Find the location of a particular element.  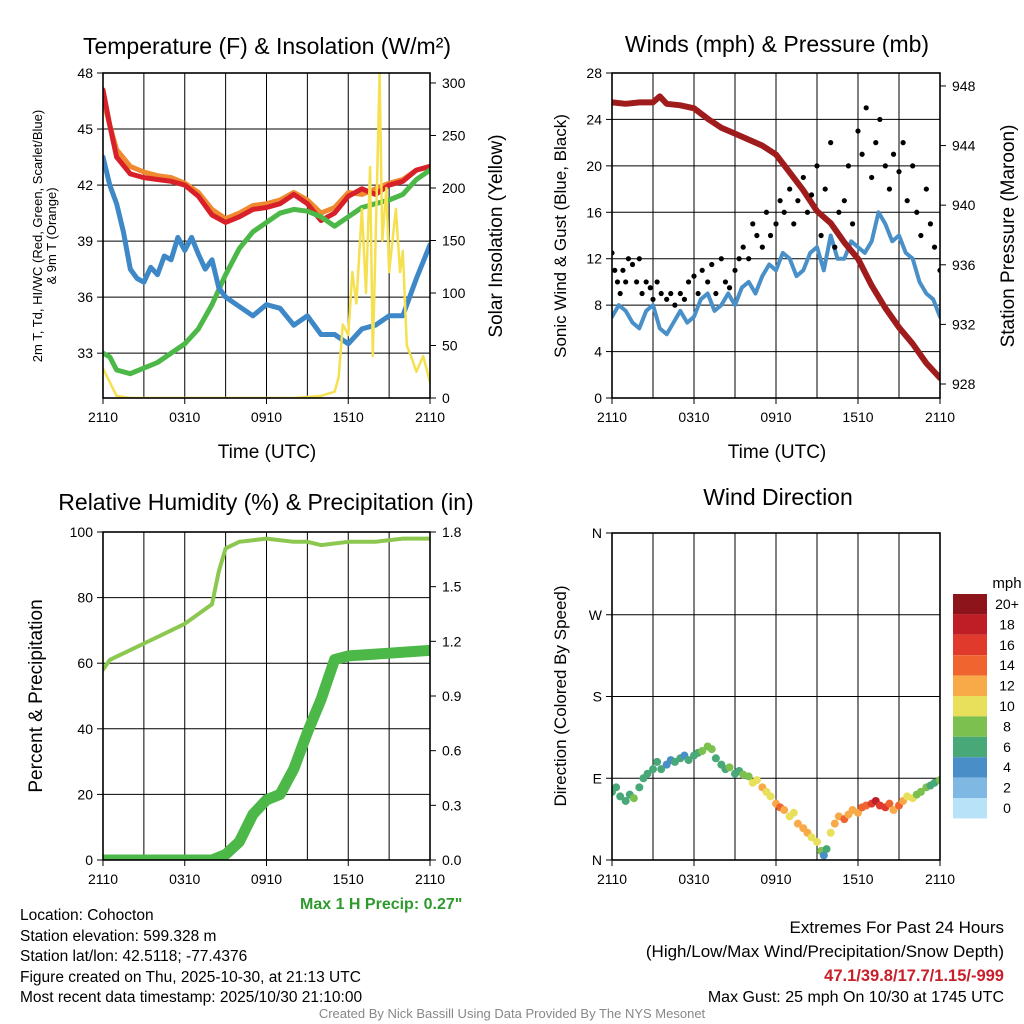

y2-tick-label: 150 is located at coordinates (454, 240).